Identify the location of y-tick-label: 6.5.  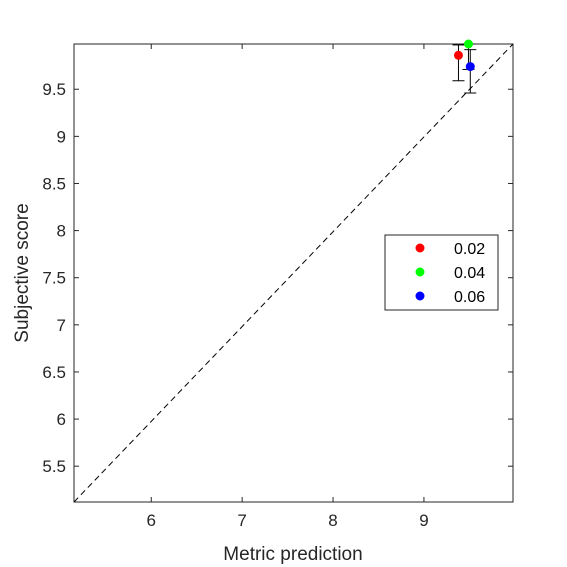
(54, 372).